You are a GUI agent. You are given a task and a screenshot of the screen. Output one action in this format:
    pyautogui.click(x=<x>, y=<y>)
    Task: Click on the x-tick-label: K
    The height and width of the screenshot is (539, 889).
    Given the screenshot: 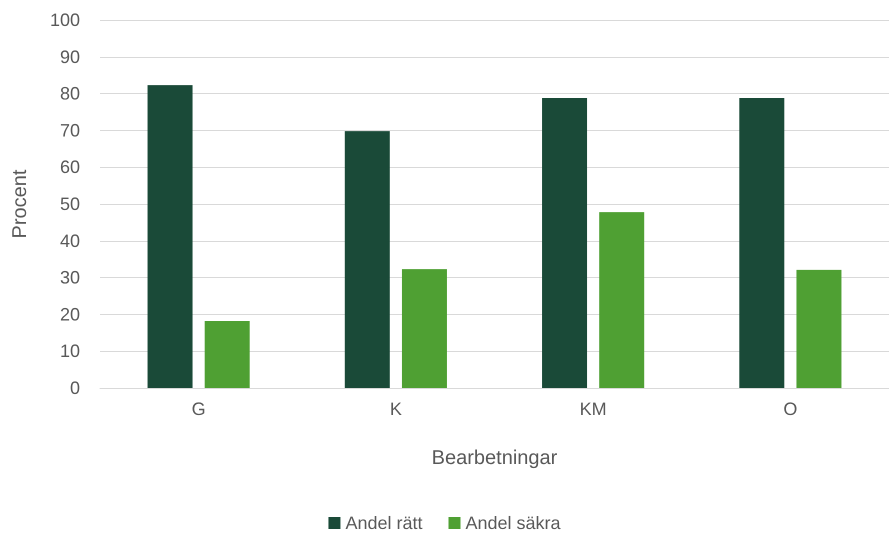 What is the action you would take?
    pyautogui.click(x=396, y=409)
    